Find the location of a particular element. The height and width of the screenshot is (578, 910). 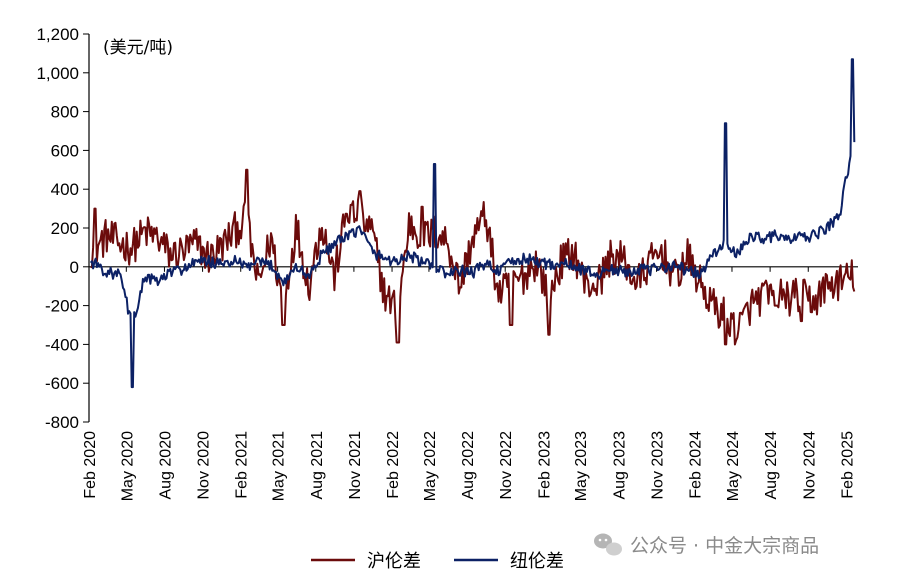

x-tick-label: May 2022 is located at coordinates (430, 466).